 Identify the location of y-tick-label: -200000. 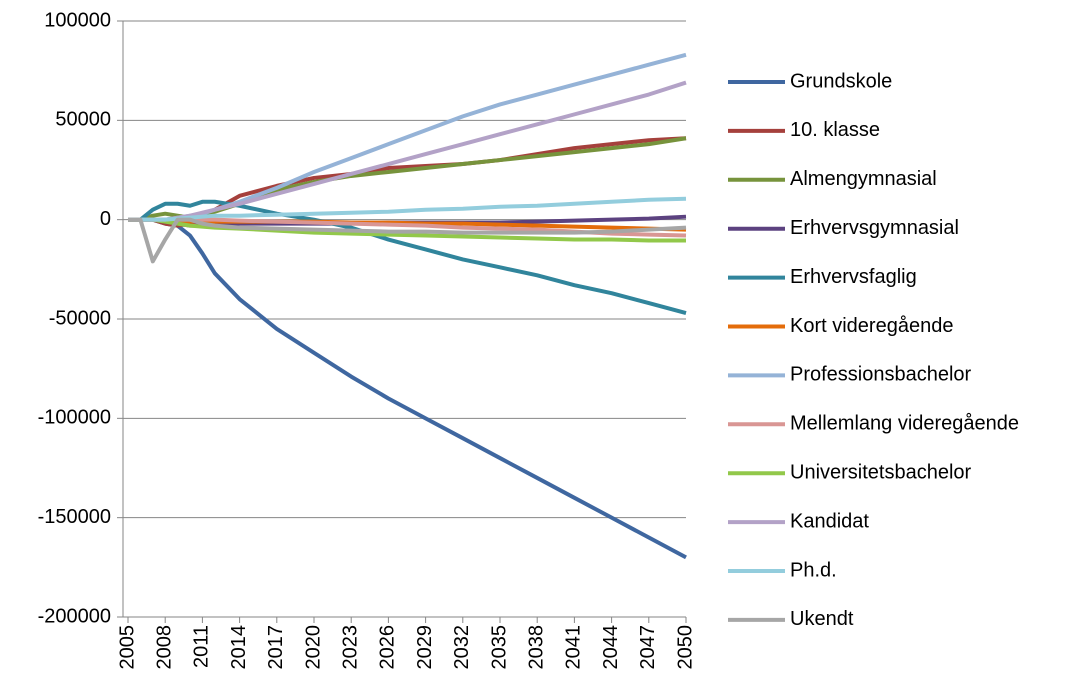
(74, 616).